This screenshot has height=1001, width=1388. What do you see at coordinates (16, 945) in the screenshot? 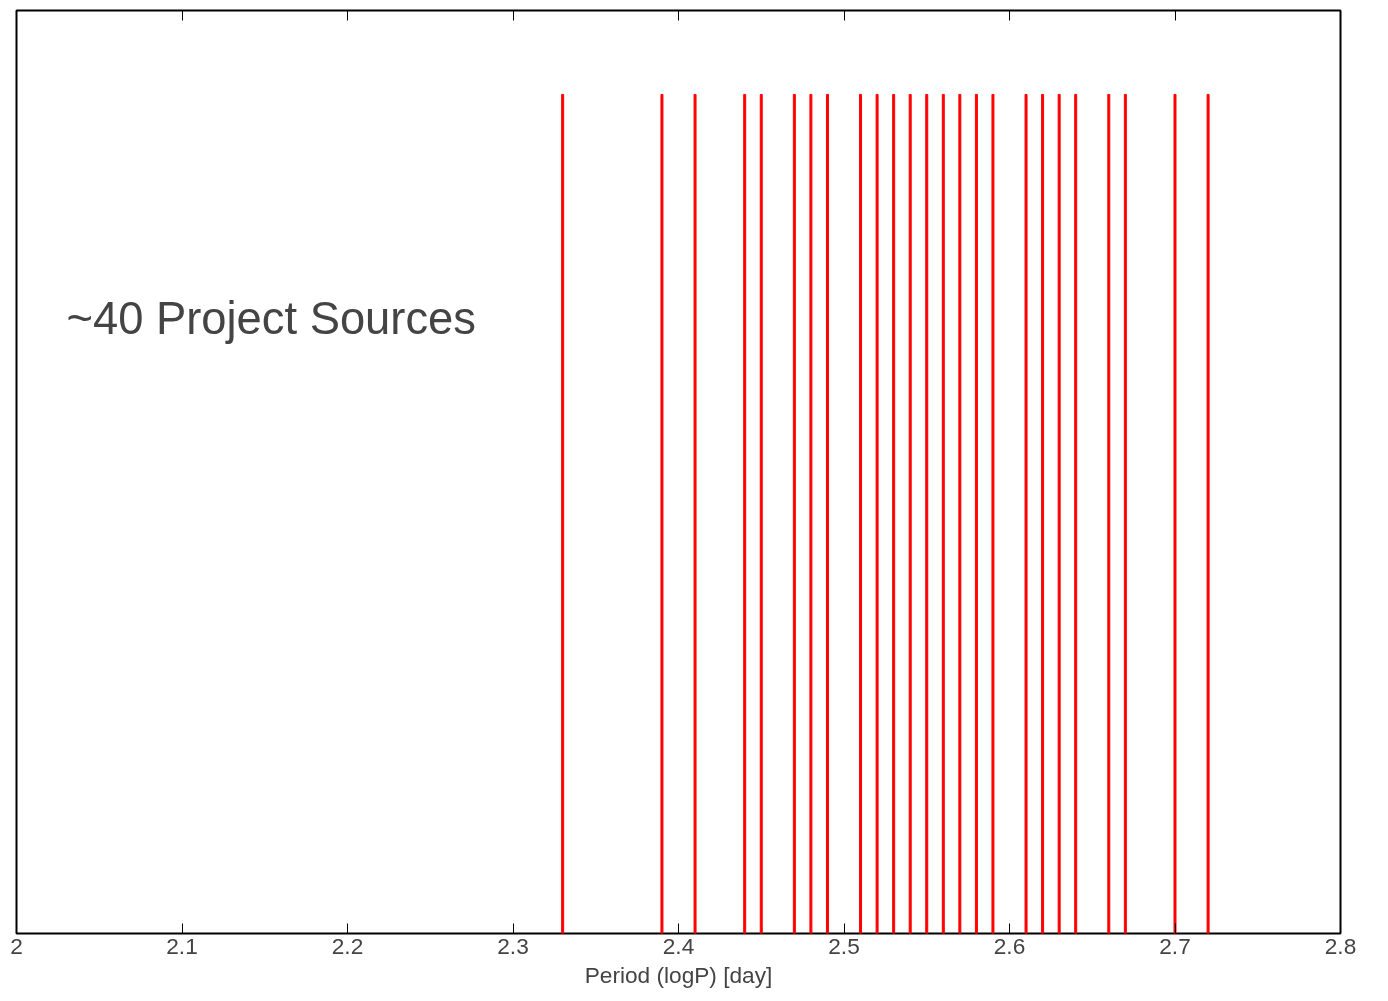
I see `x-tick-label: 2` at bounding box center [16, 945].